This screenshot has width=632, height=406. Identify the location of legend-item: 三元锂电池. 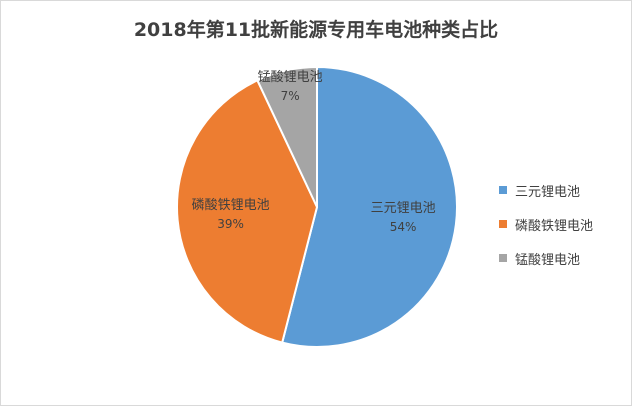
(546, 190).